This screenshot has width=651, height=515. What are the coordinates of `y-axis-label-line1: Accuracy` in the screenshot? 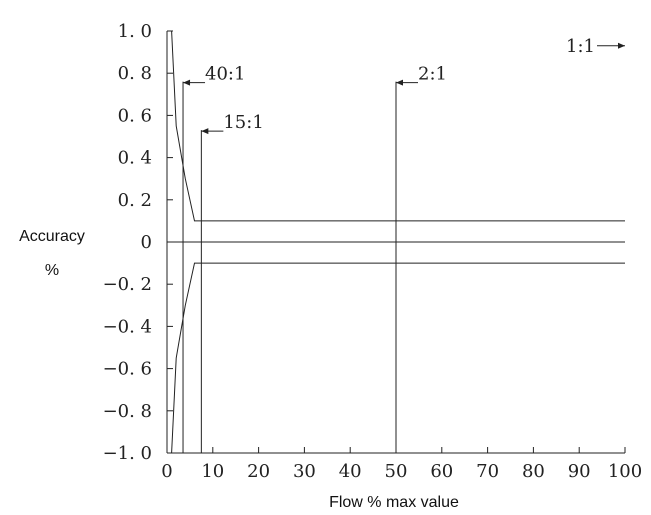 It's located at (52, 236).